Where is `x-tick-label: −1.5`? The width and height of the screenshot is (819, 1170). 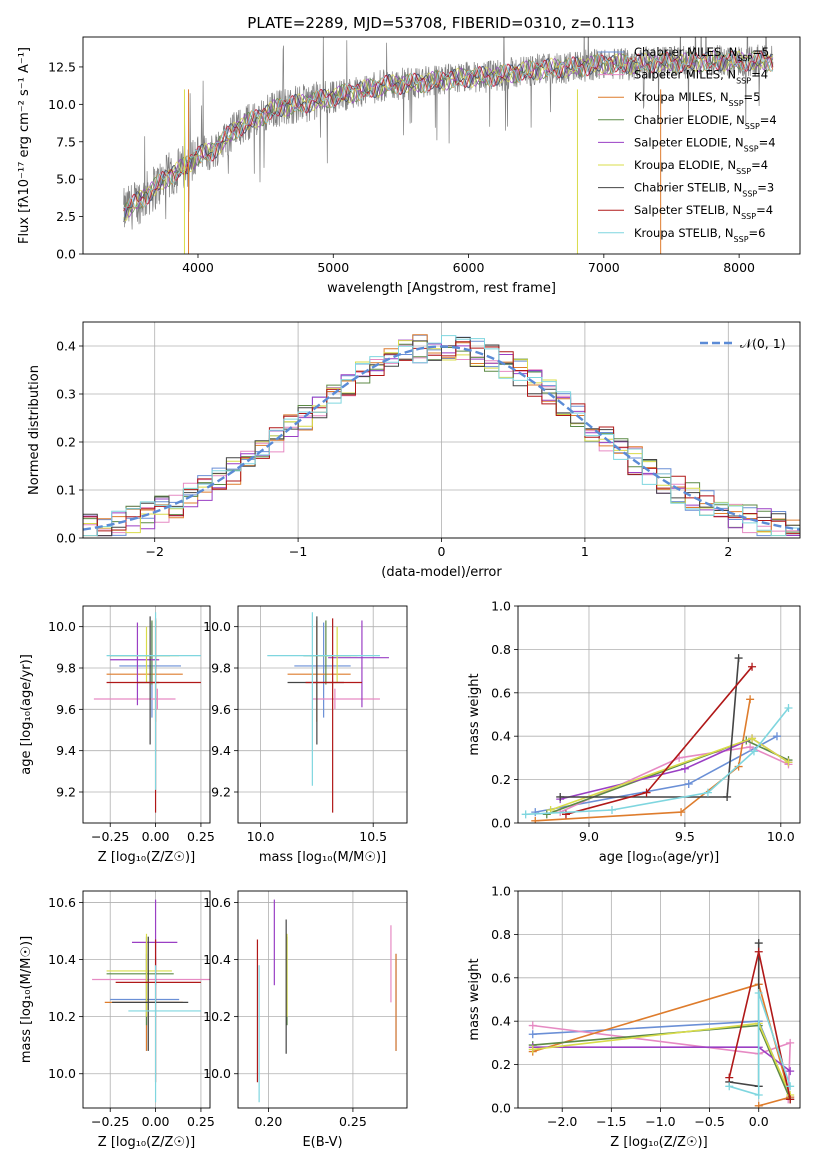
x-tick-label: −1.5 is located at coordinates (611, 1121).